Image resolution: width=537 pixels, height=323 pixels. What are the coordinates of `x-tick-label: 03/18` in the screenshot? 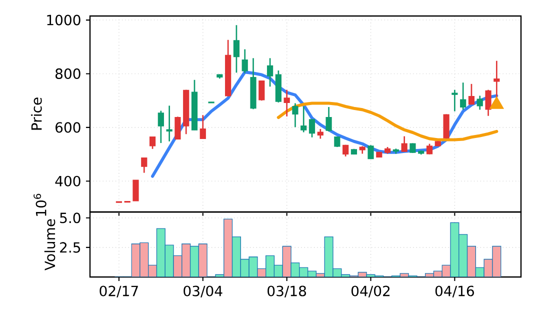 It's located at (287, 292).